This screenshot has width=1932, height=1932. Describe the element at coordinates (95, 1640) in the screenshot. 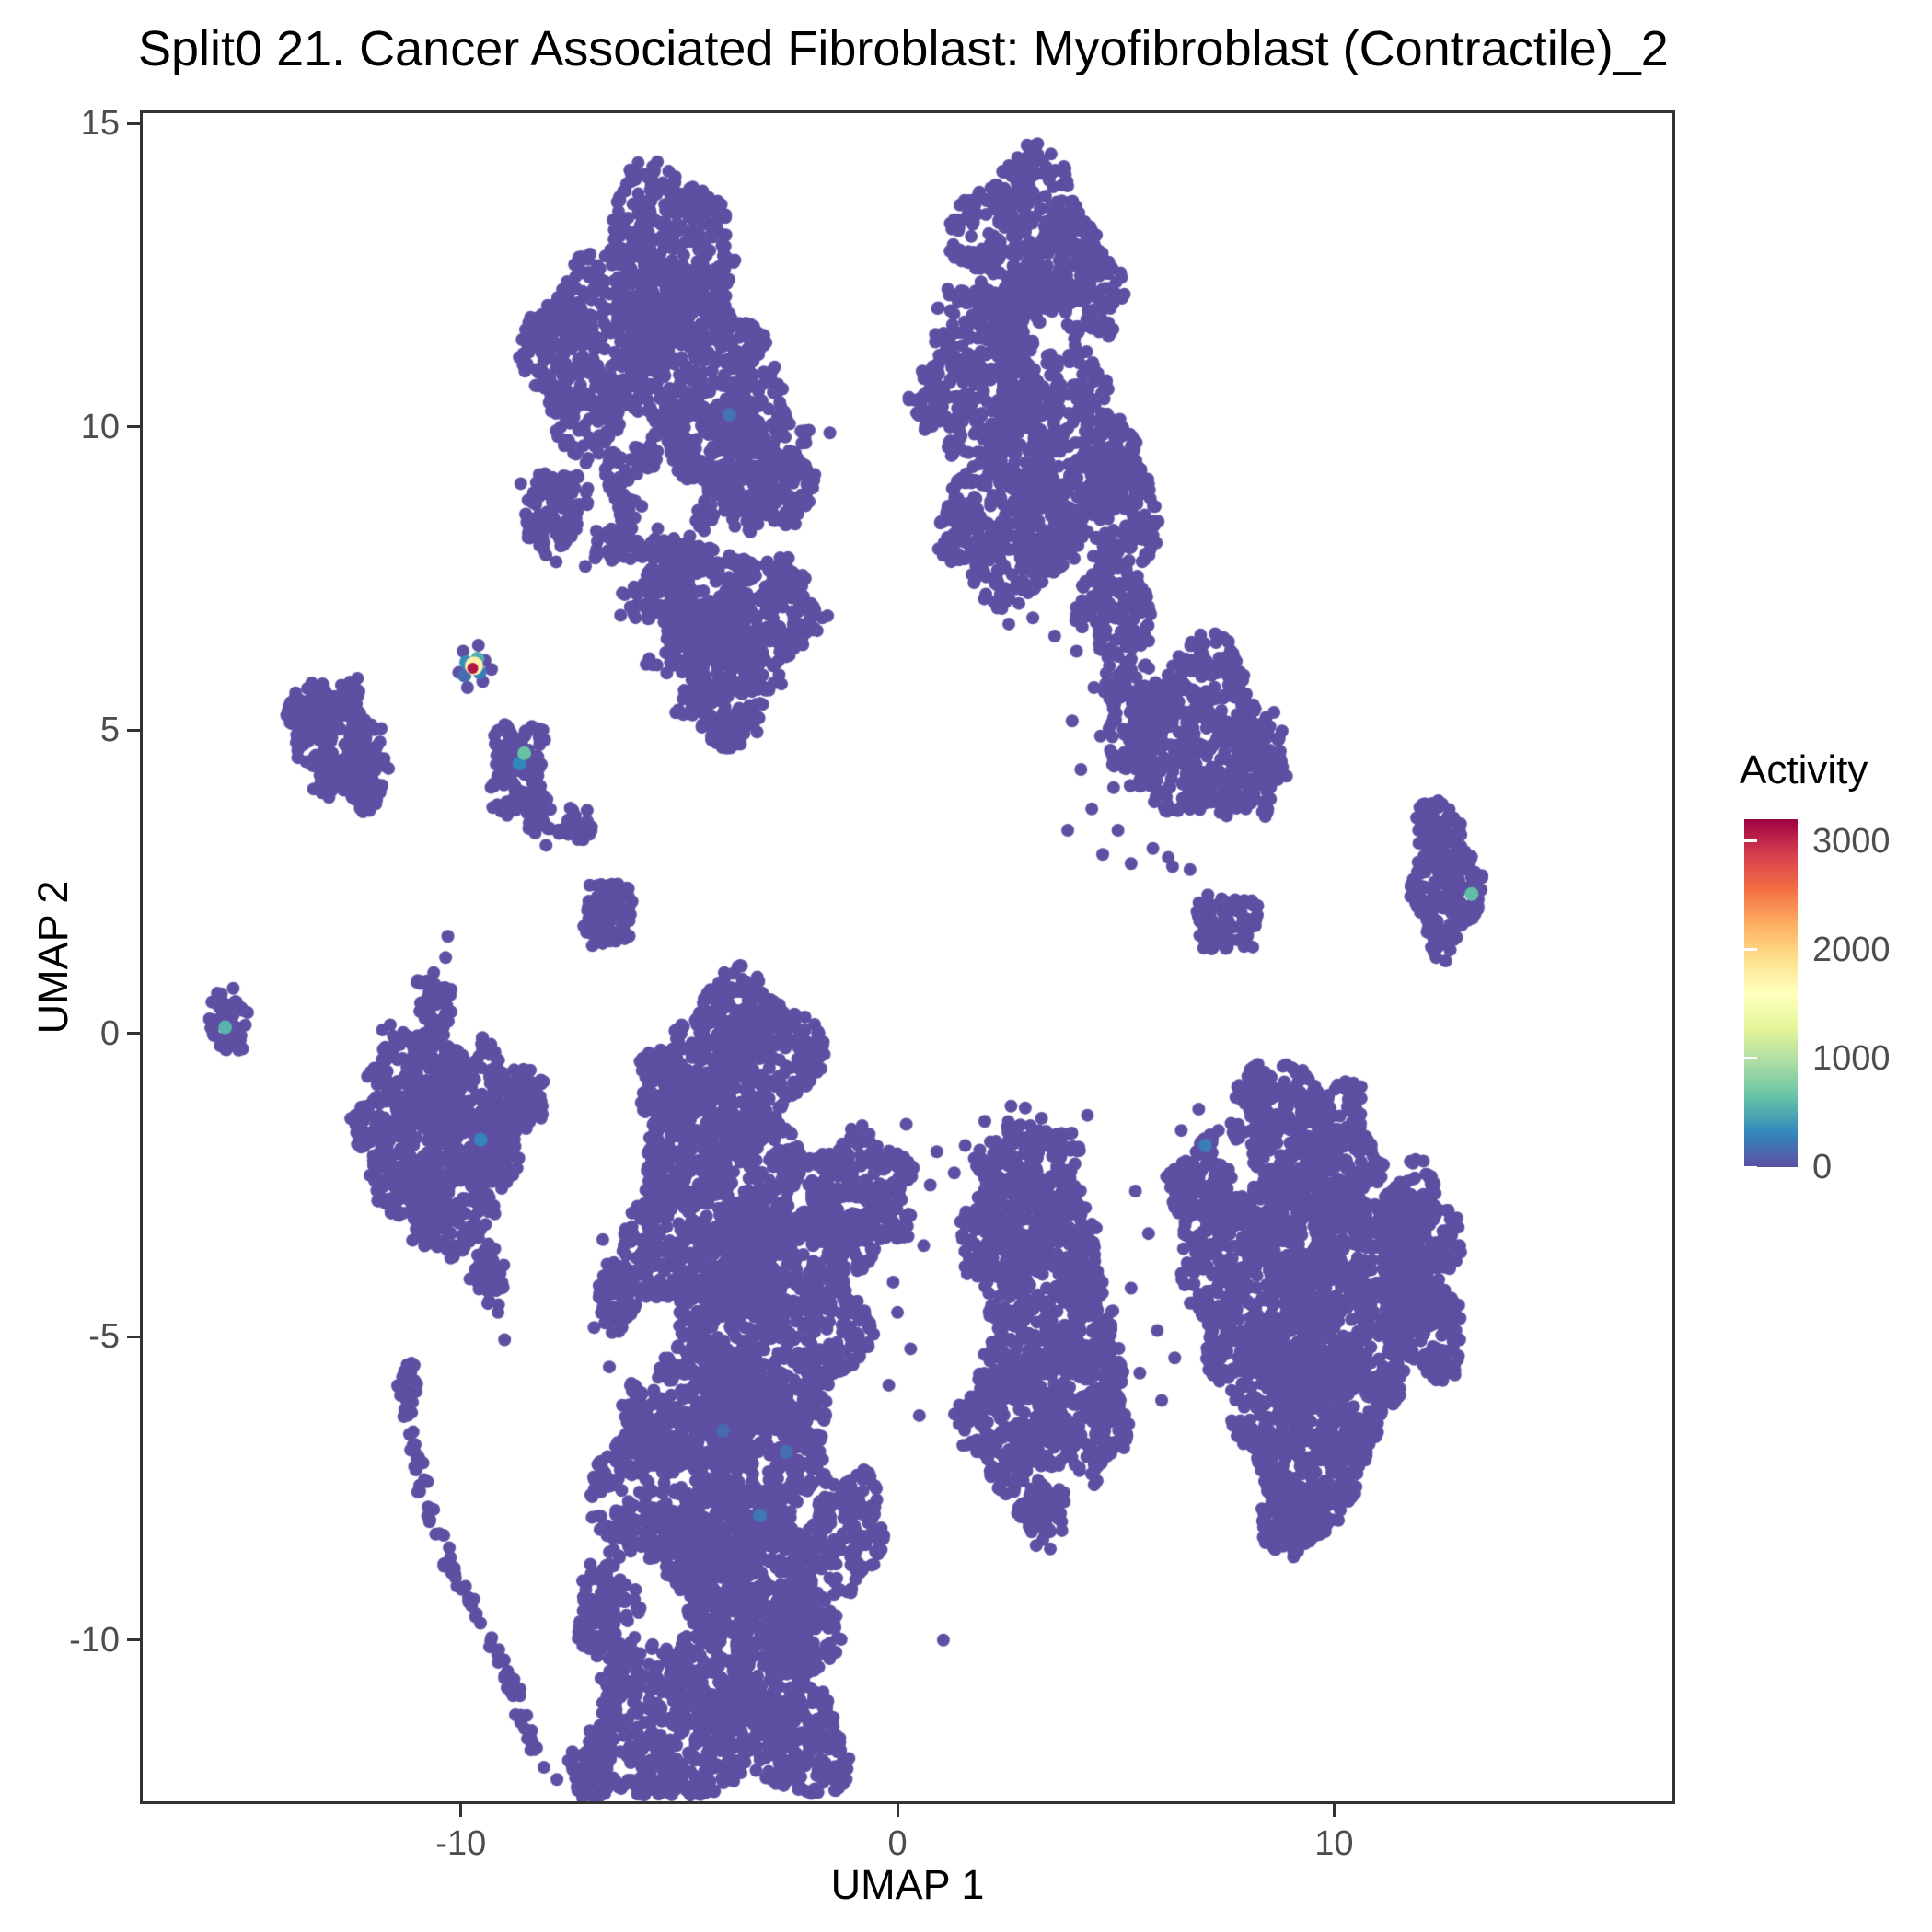

I see `y-tick-label: -10` at that location.